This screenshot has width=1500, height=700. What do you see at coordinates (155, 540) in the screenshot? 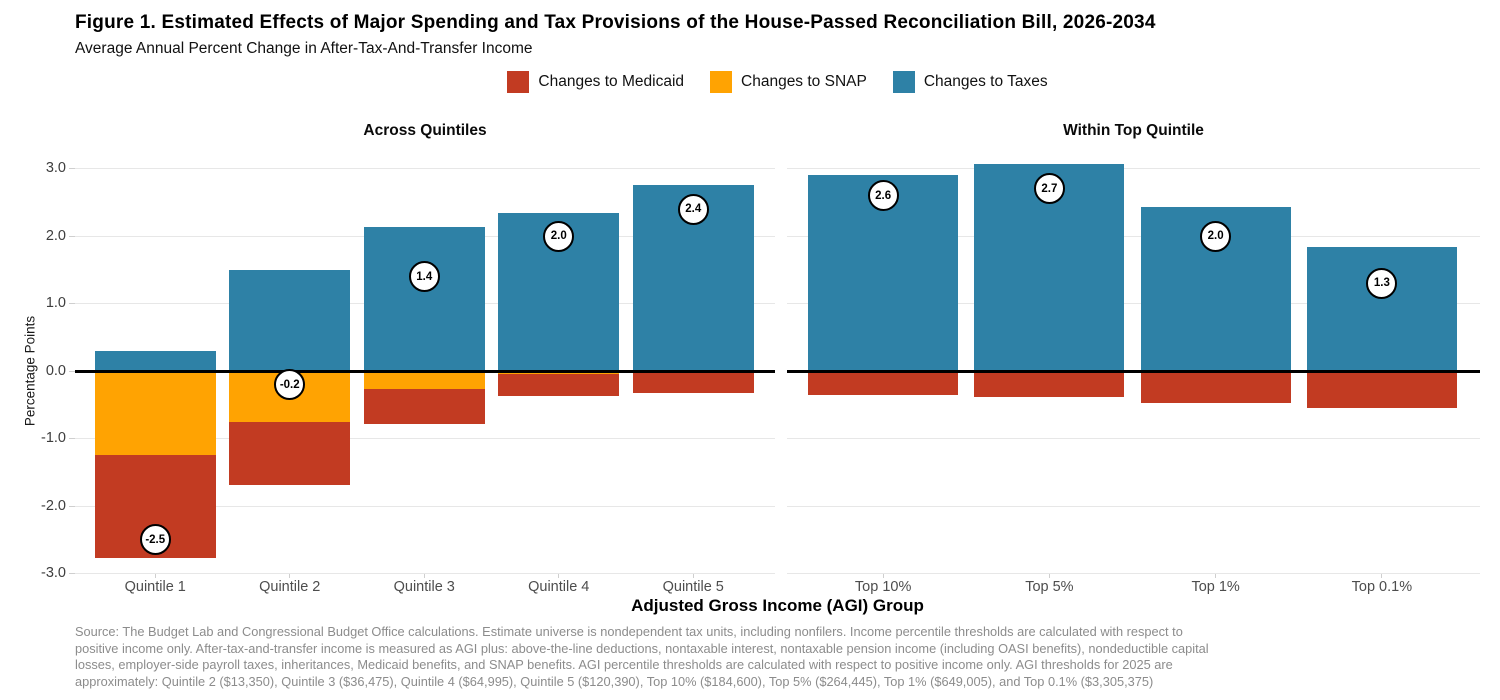
I see `bar-total-label: -2.5` at bounding box center [155, 540].